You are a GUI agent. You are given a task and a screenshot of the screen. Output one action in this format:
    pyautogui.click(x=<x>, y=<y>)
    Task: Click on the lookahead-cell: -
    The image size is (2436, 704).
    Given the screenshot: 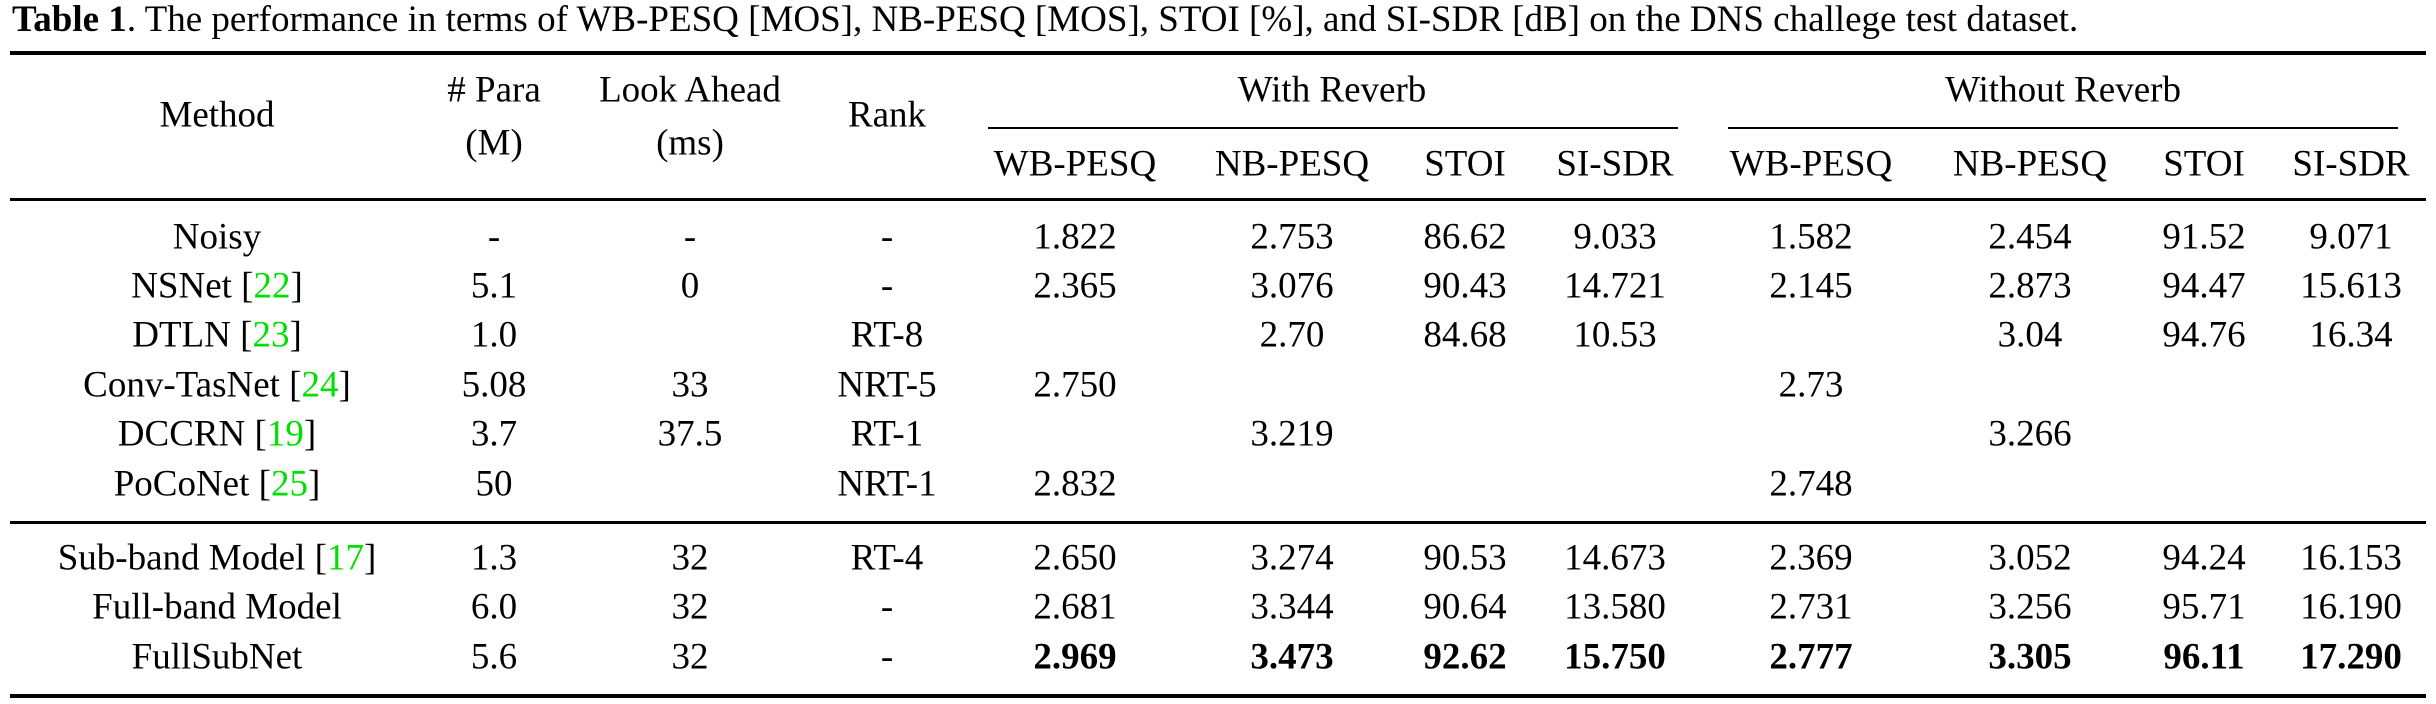 What is the action you would take?
    pyautogui.click(x=690, y=237)
    